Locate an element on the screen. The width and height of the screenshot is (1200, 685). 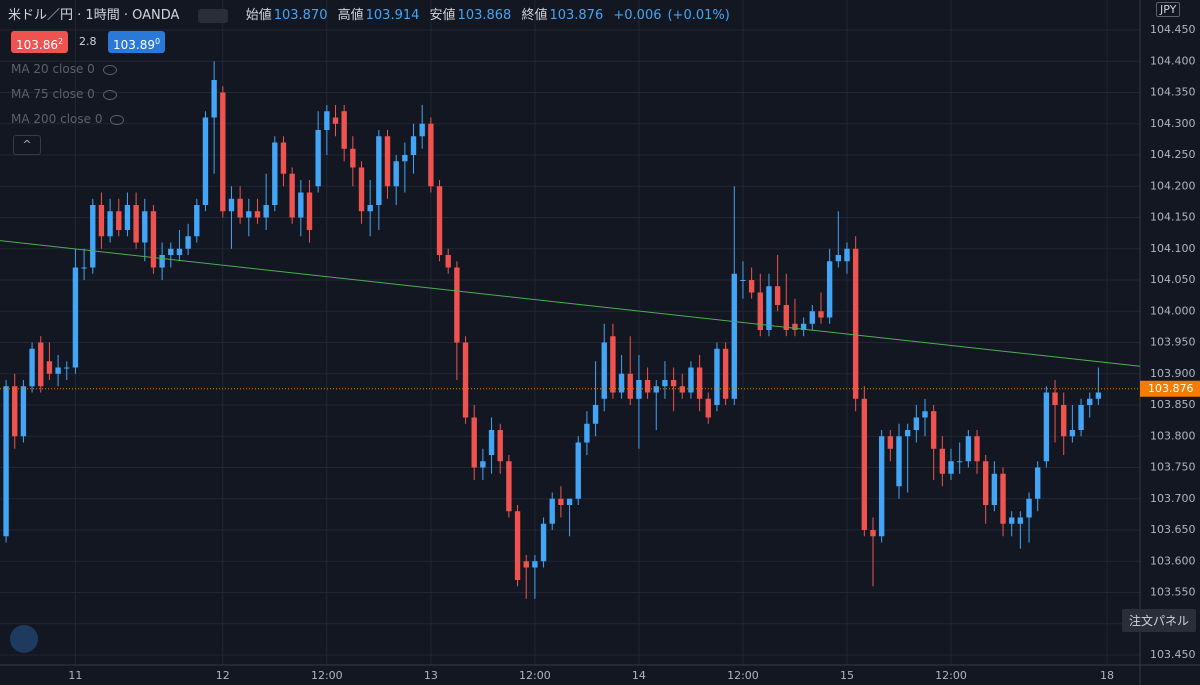
indicator: MA 200 close 0 is located at coordinates (68, 119).